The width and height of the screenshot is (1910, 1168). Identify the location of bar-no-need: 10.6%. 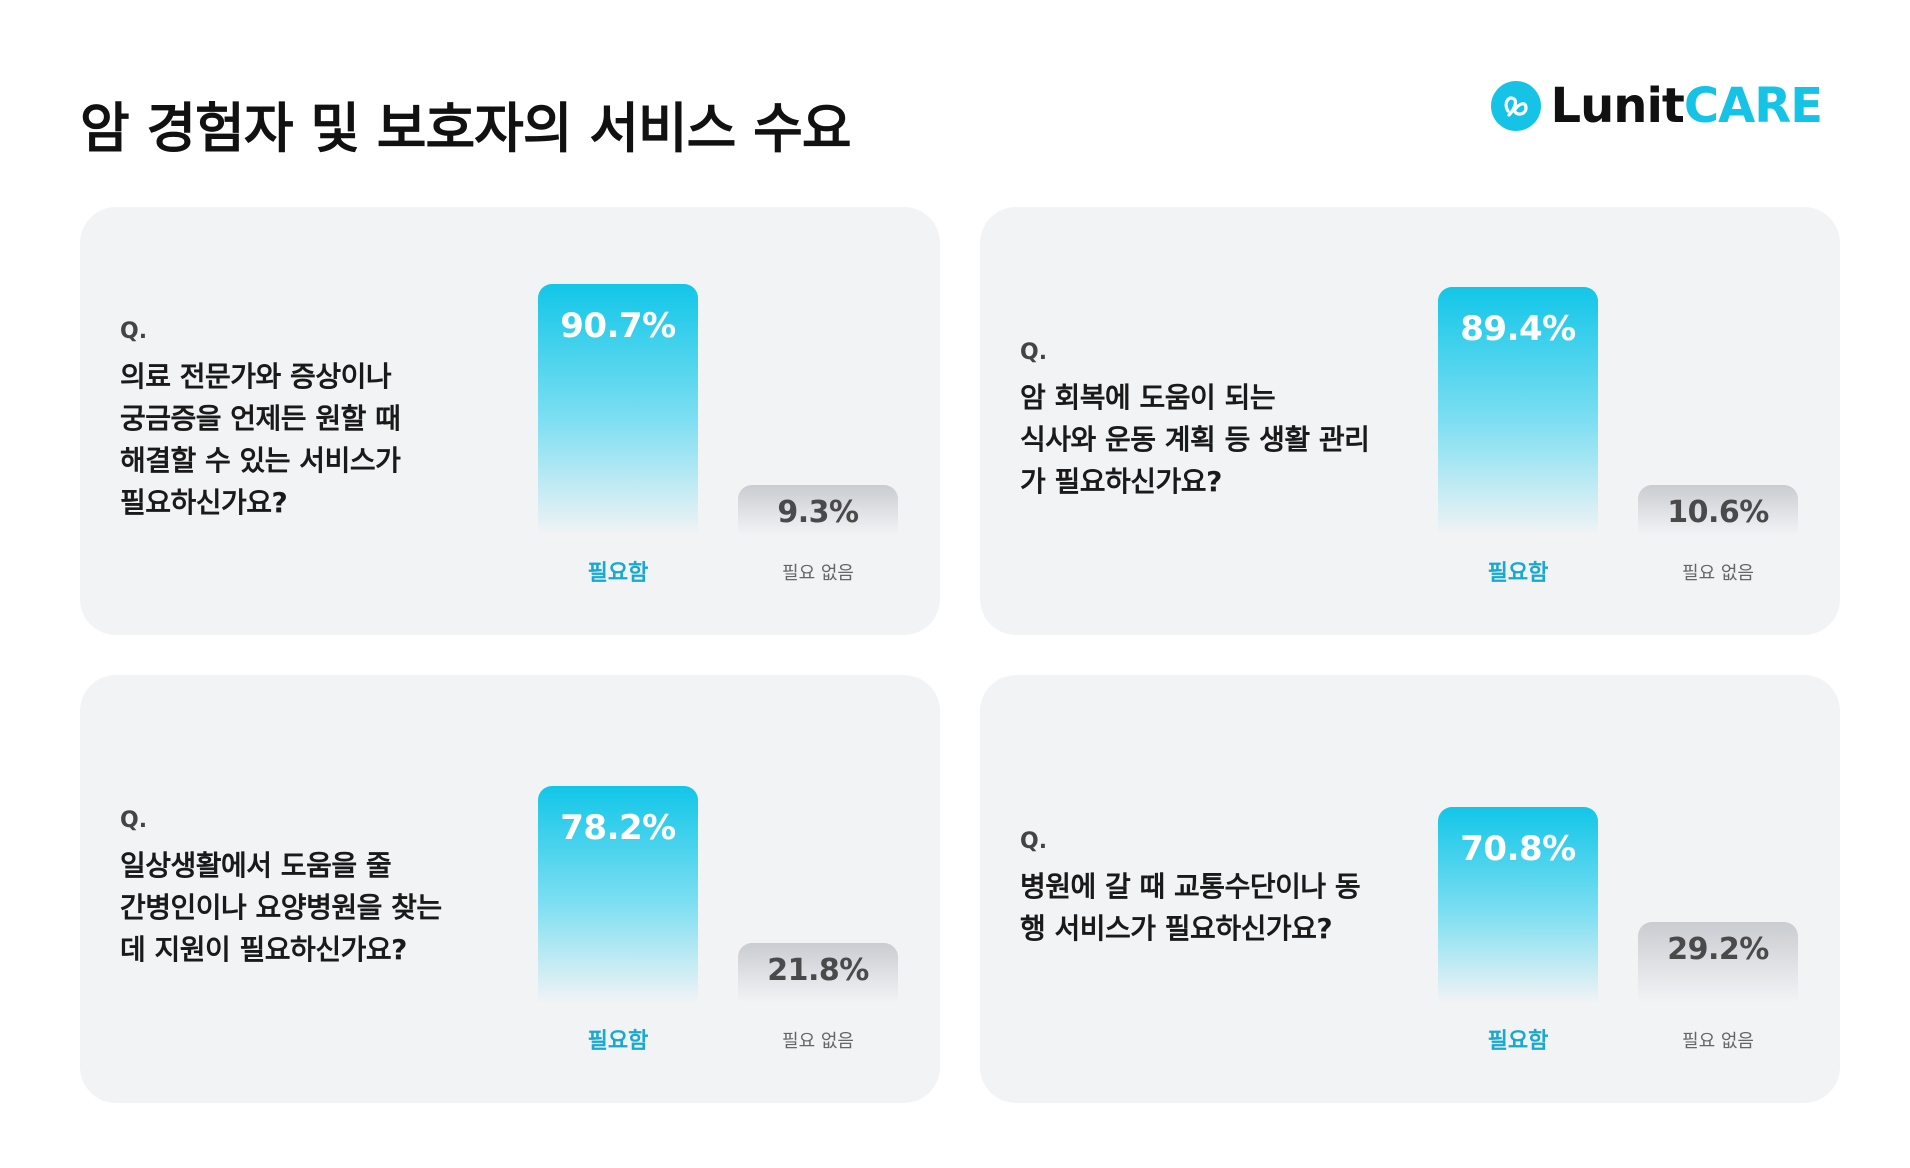
(1718, 510).